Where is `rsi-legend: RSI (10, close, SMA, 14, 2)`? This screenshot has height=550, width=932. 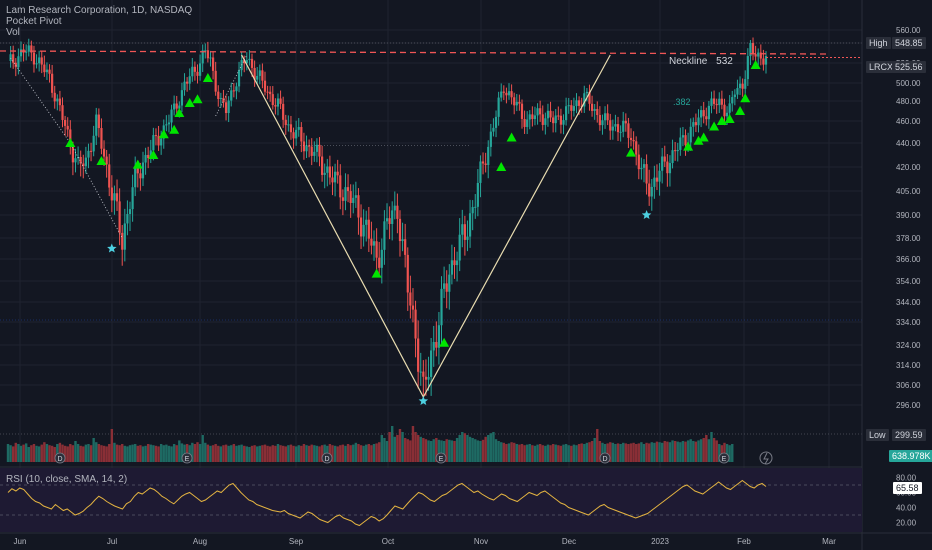
rsi-legend: RSI (10, close, SMA, 14, 2) is located at coordinates (67, 479).